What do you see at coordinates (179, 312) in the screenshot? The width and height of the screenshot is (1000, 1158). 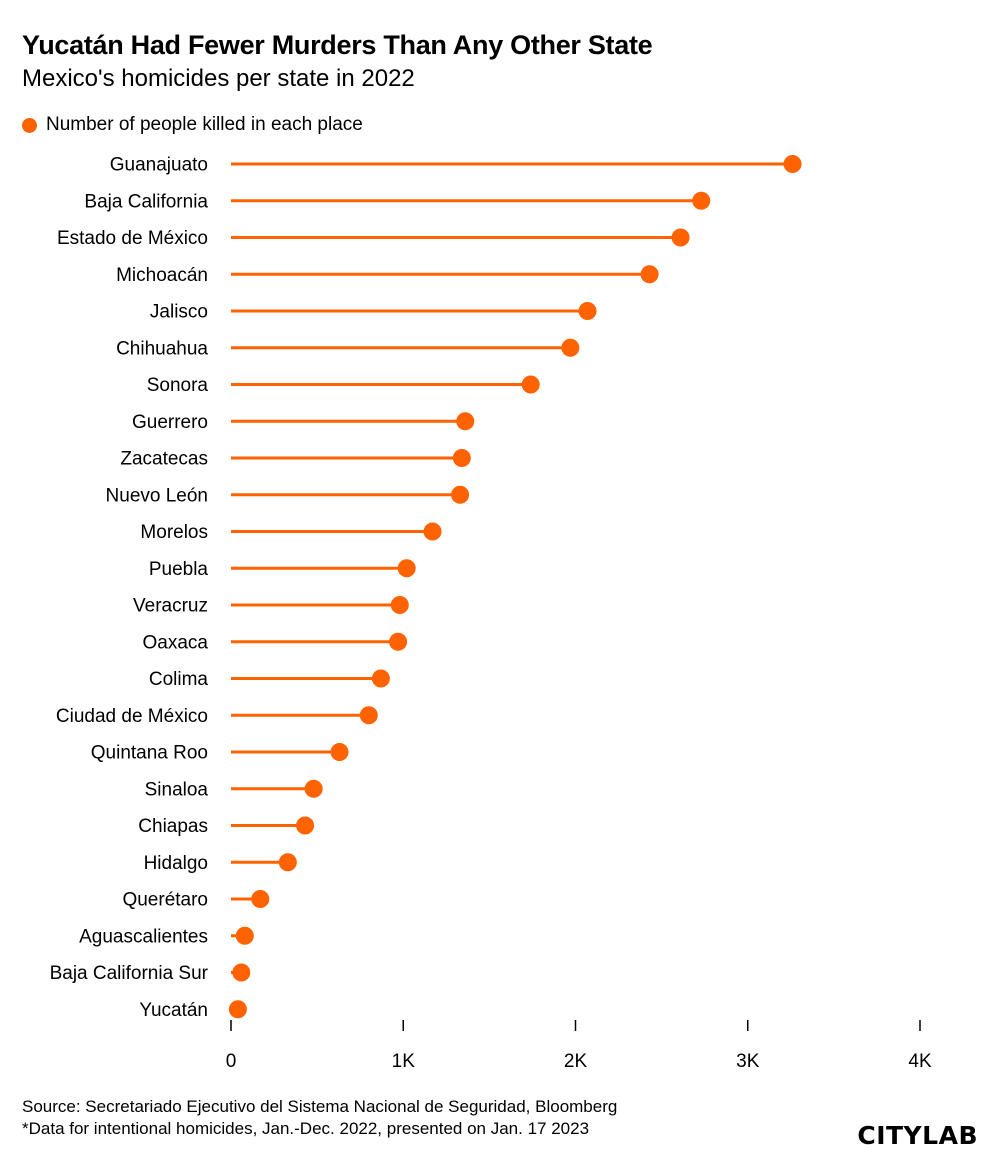 I see `category-label: Jalisco` at bounding box center [179, 312].